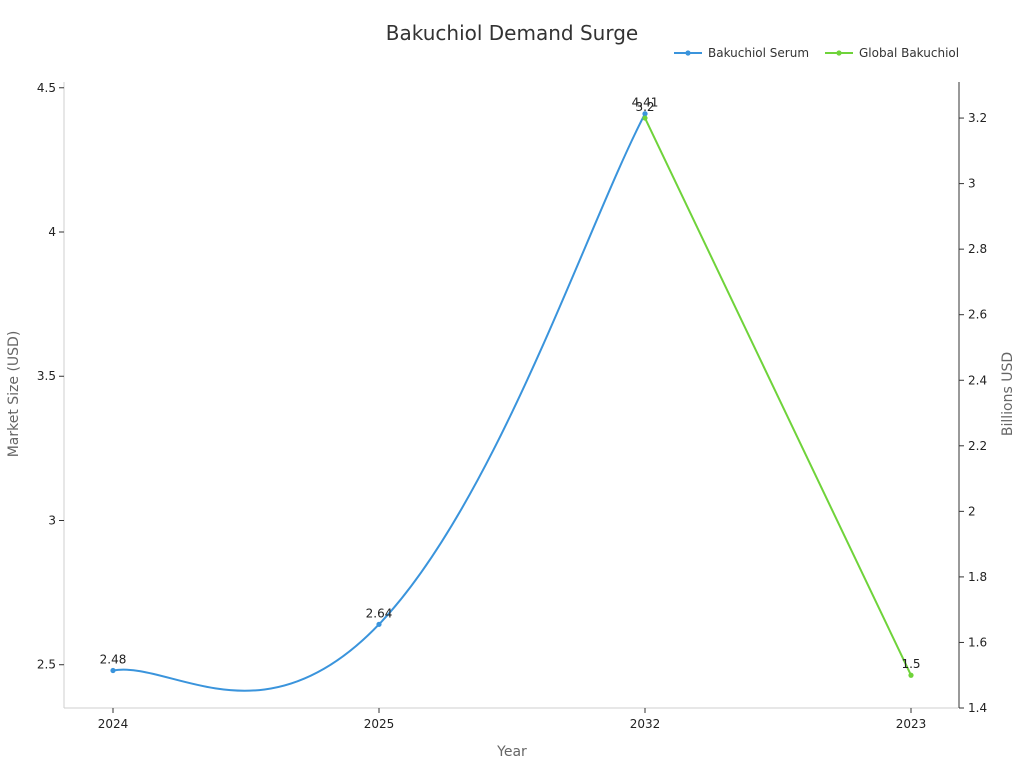 The image size is (1024, 768). What do you see at coordinates (909, 53) in the screenshot?
I see `legend-label: Global Bakuchiol` at bounding box center [909, 53].